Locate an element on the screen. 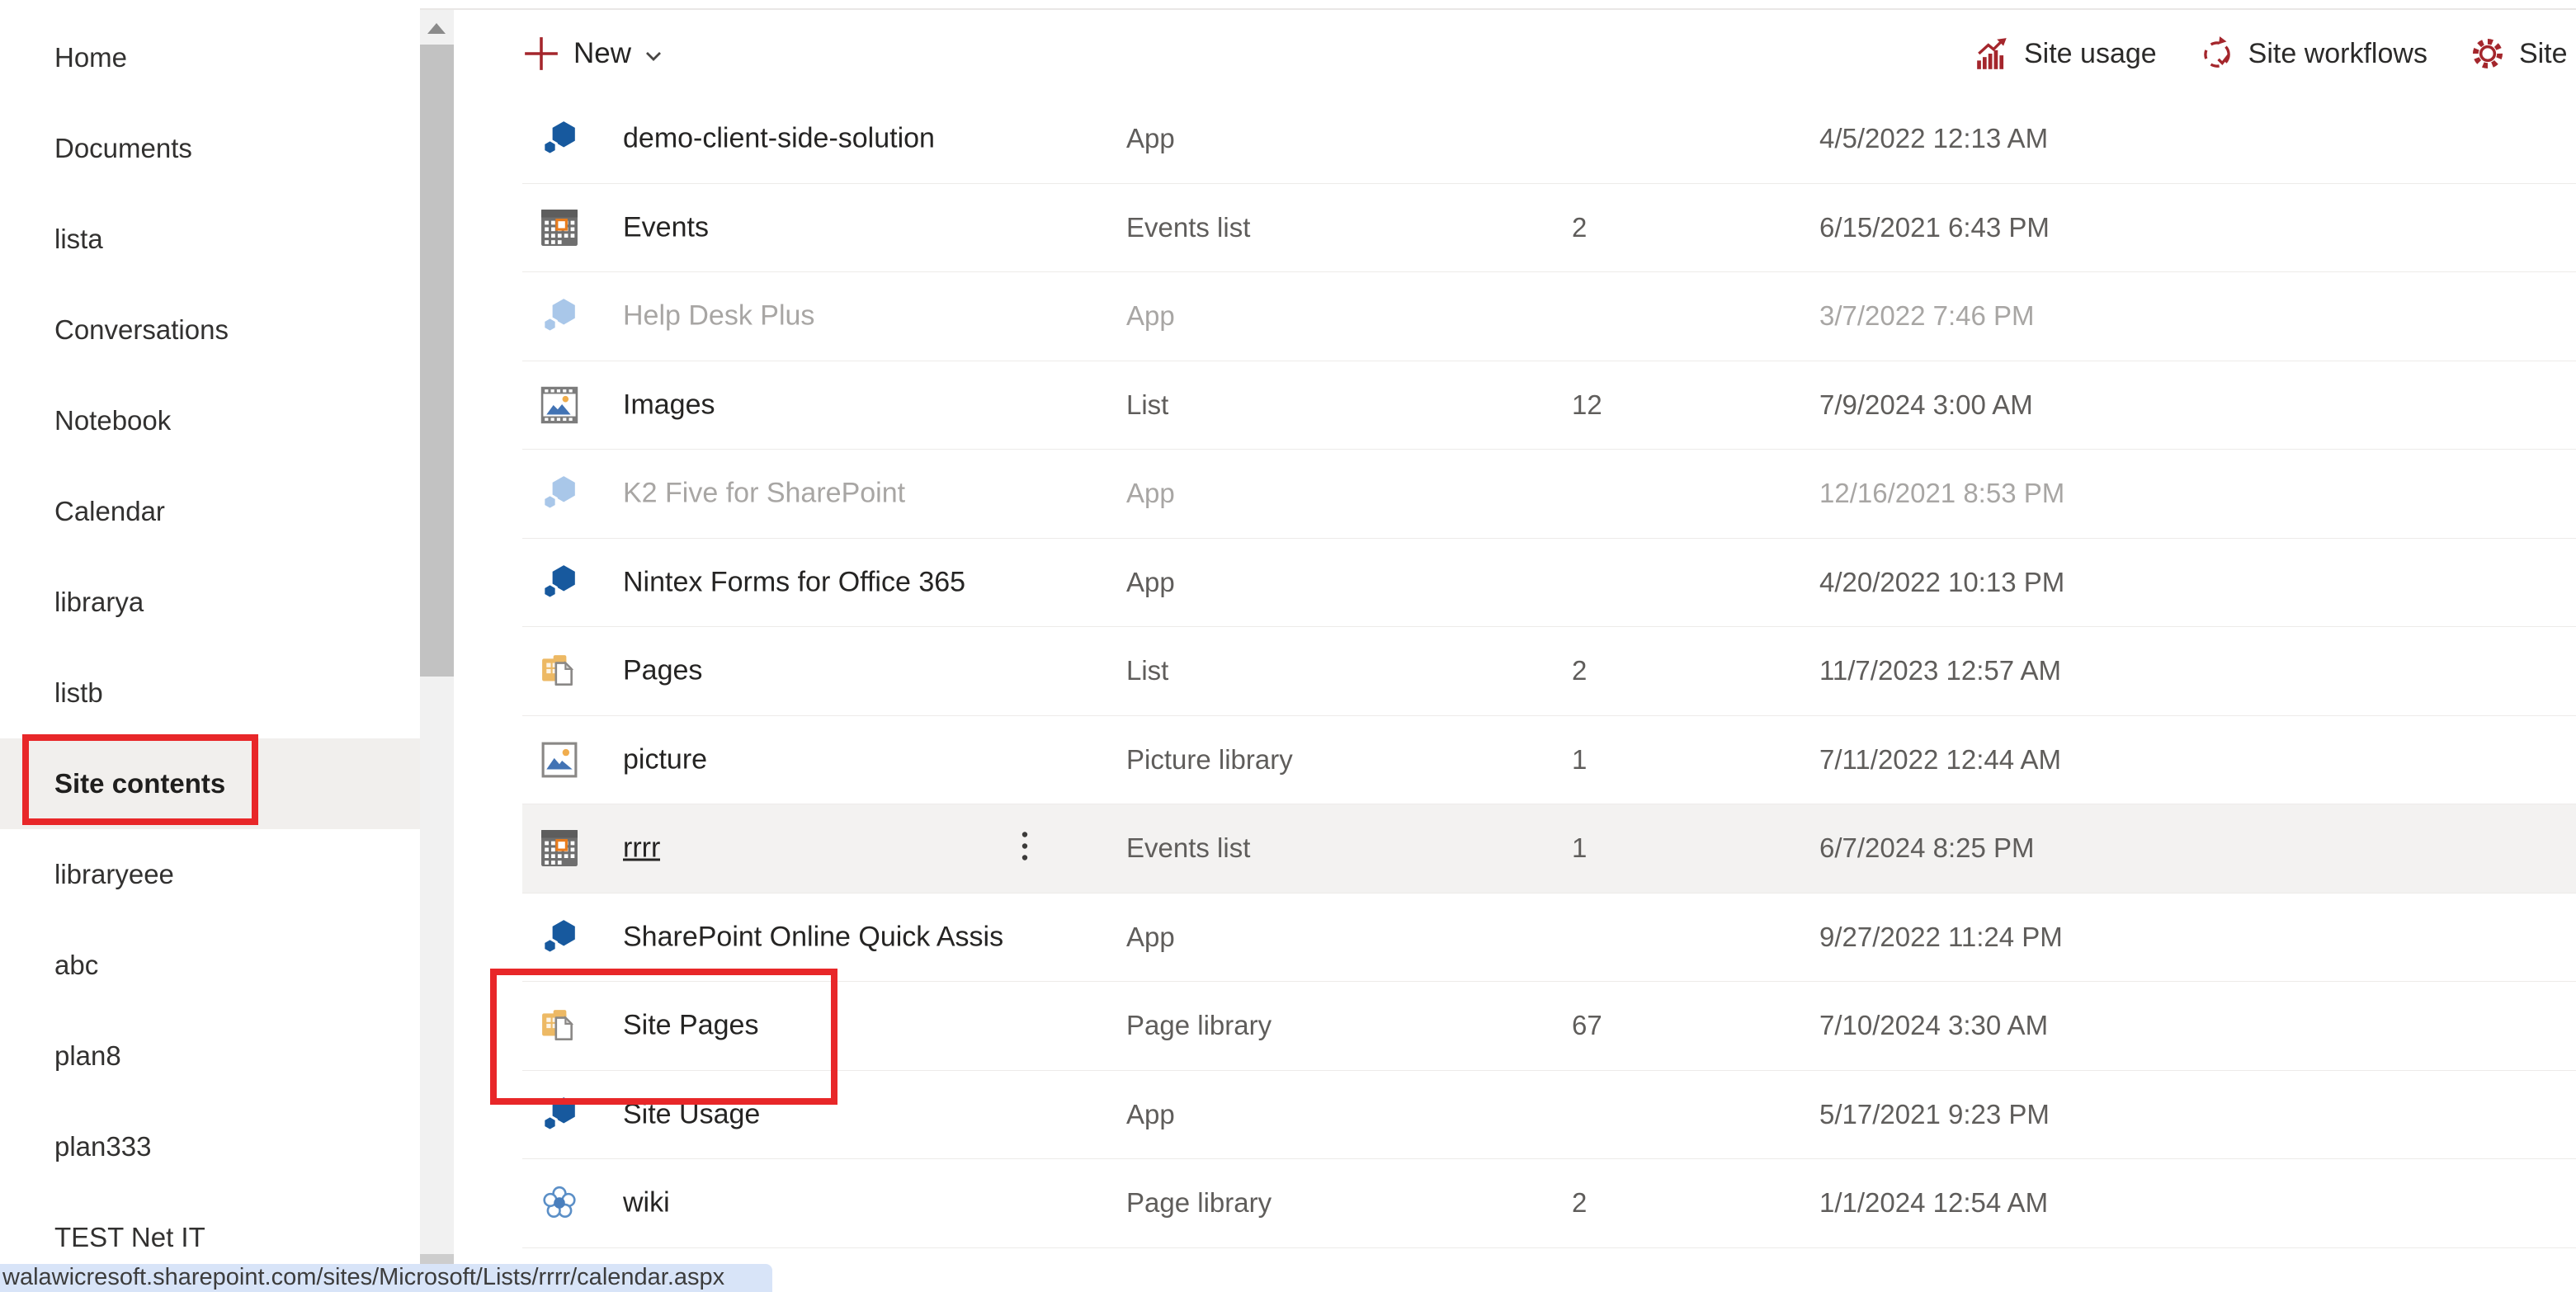 Image resolution: width=2576 pixels, height=1292 pixels. sidebar-item-libraryeee: libraryeee is located at coordinates (210, 874).